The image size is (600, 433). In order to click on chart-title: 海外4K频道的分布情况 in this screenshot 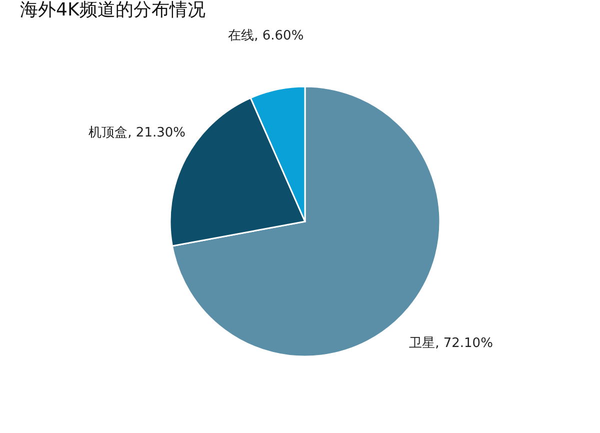, I will do `click(113, 10)`.